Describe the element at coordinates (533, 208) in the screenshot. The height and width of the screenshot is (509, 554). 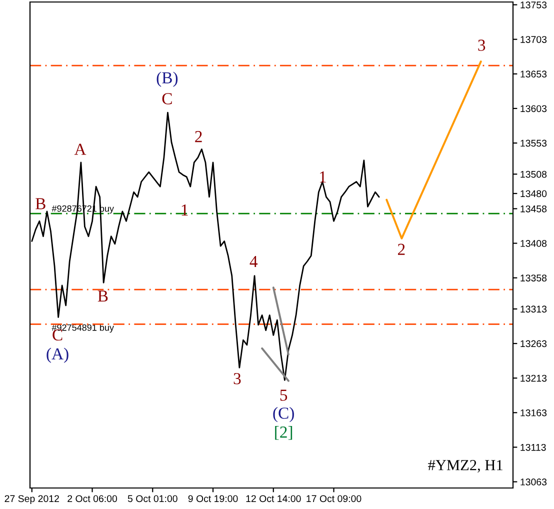
I see `y-tick-label: 13458` at that location.